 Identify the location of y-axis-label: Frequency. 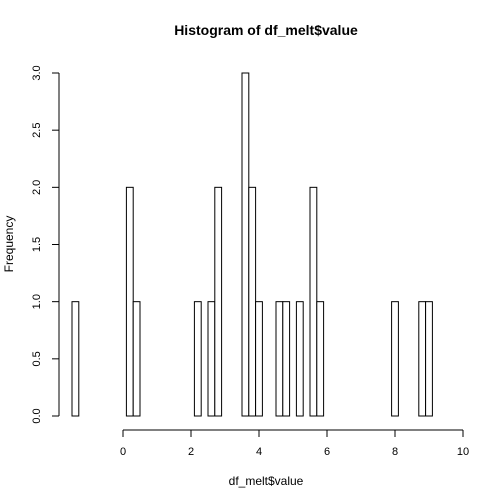
(9, 244).